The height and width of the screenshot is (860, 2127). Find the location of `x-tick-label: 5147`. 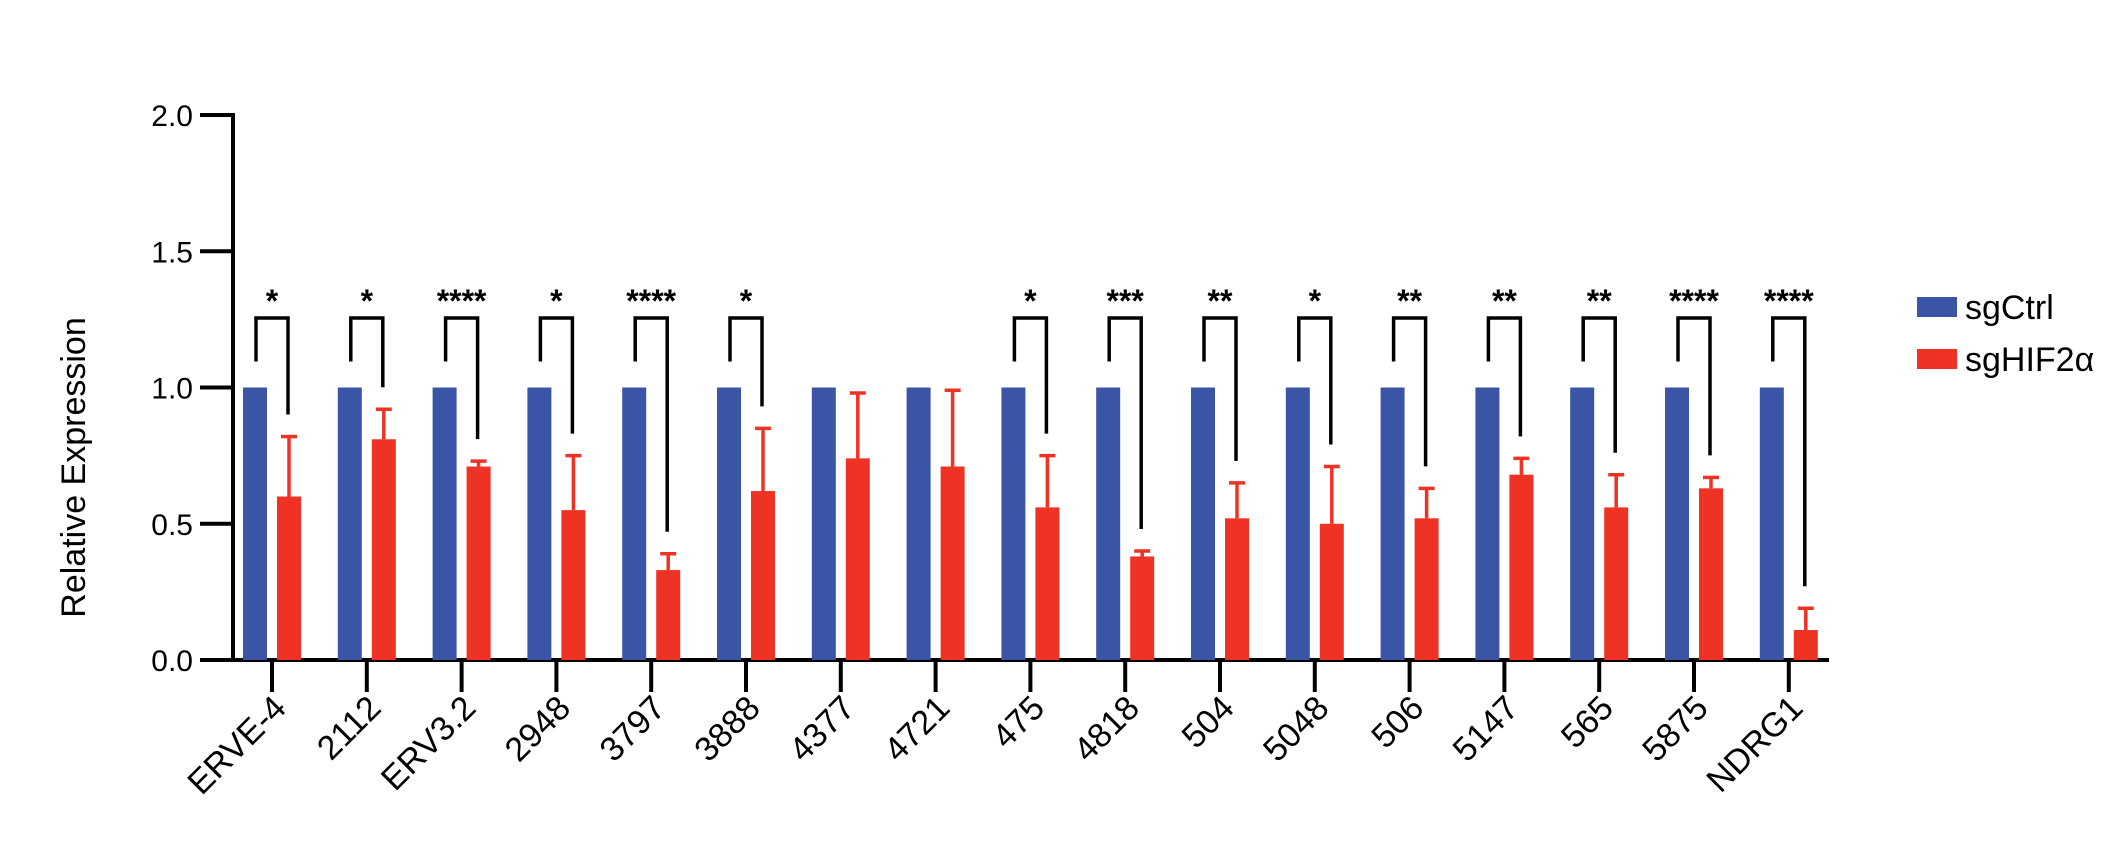

x-tick-label: 5147 is located at coordinates (1486, 729).